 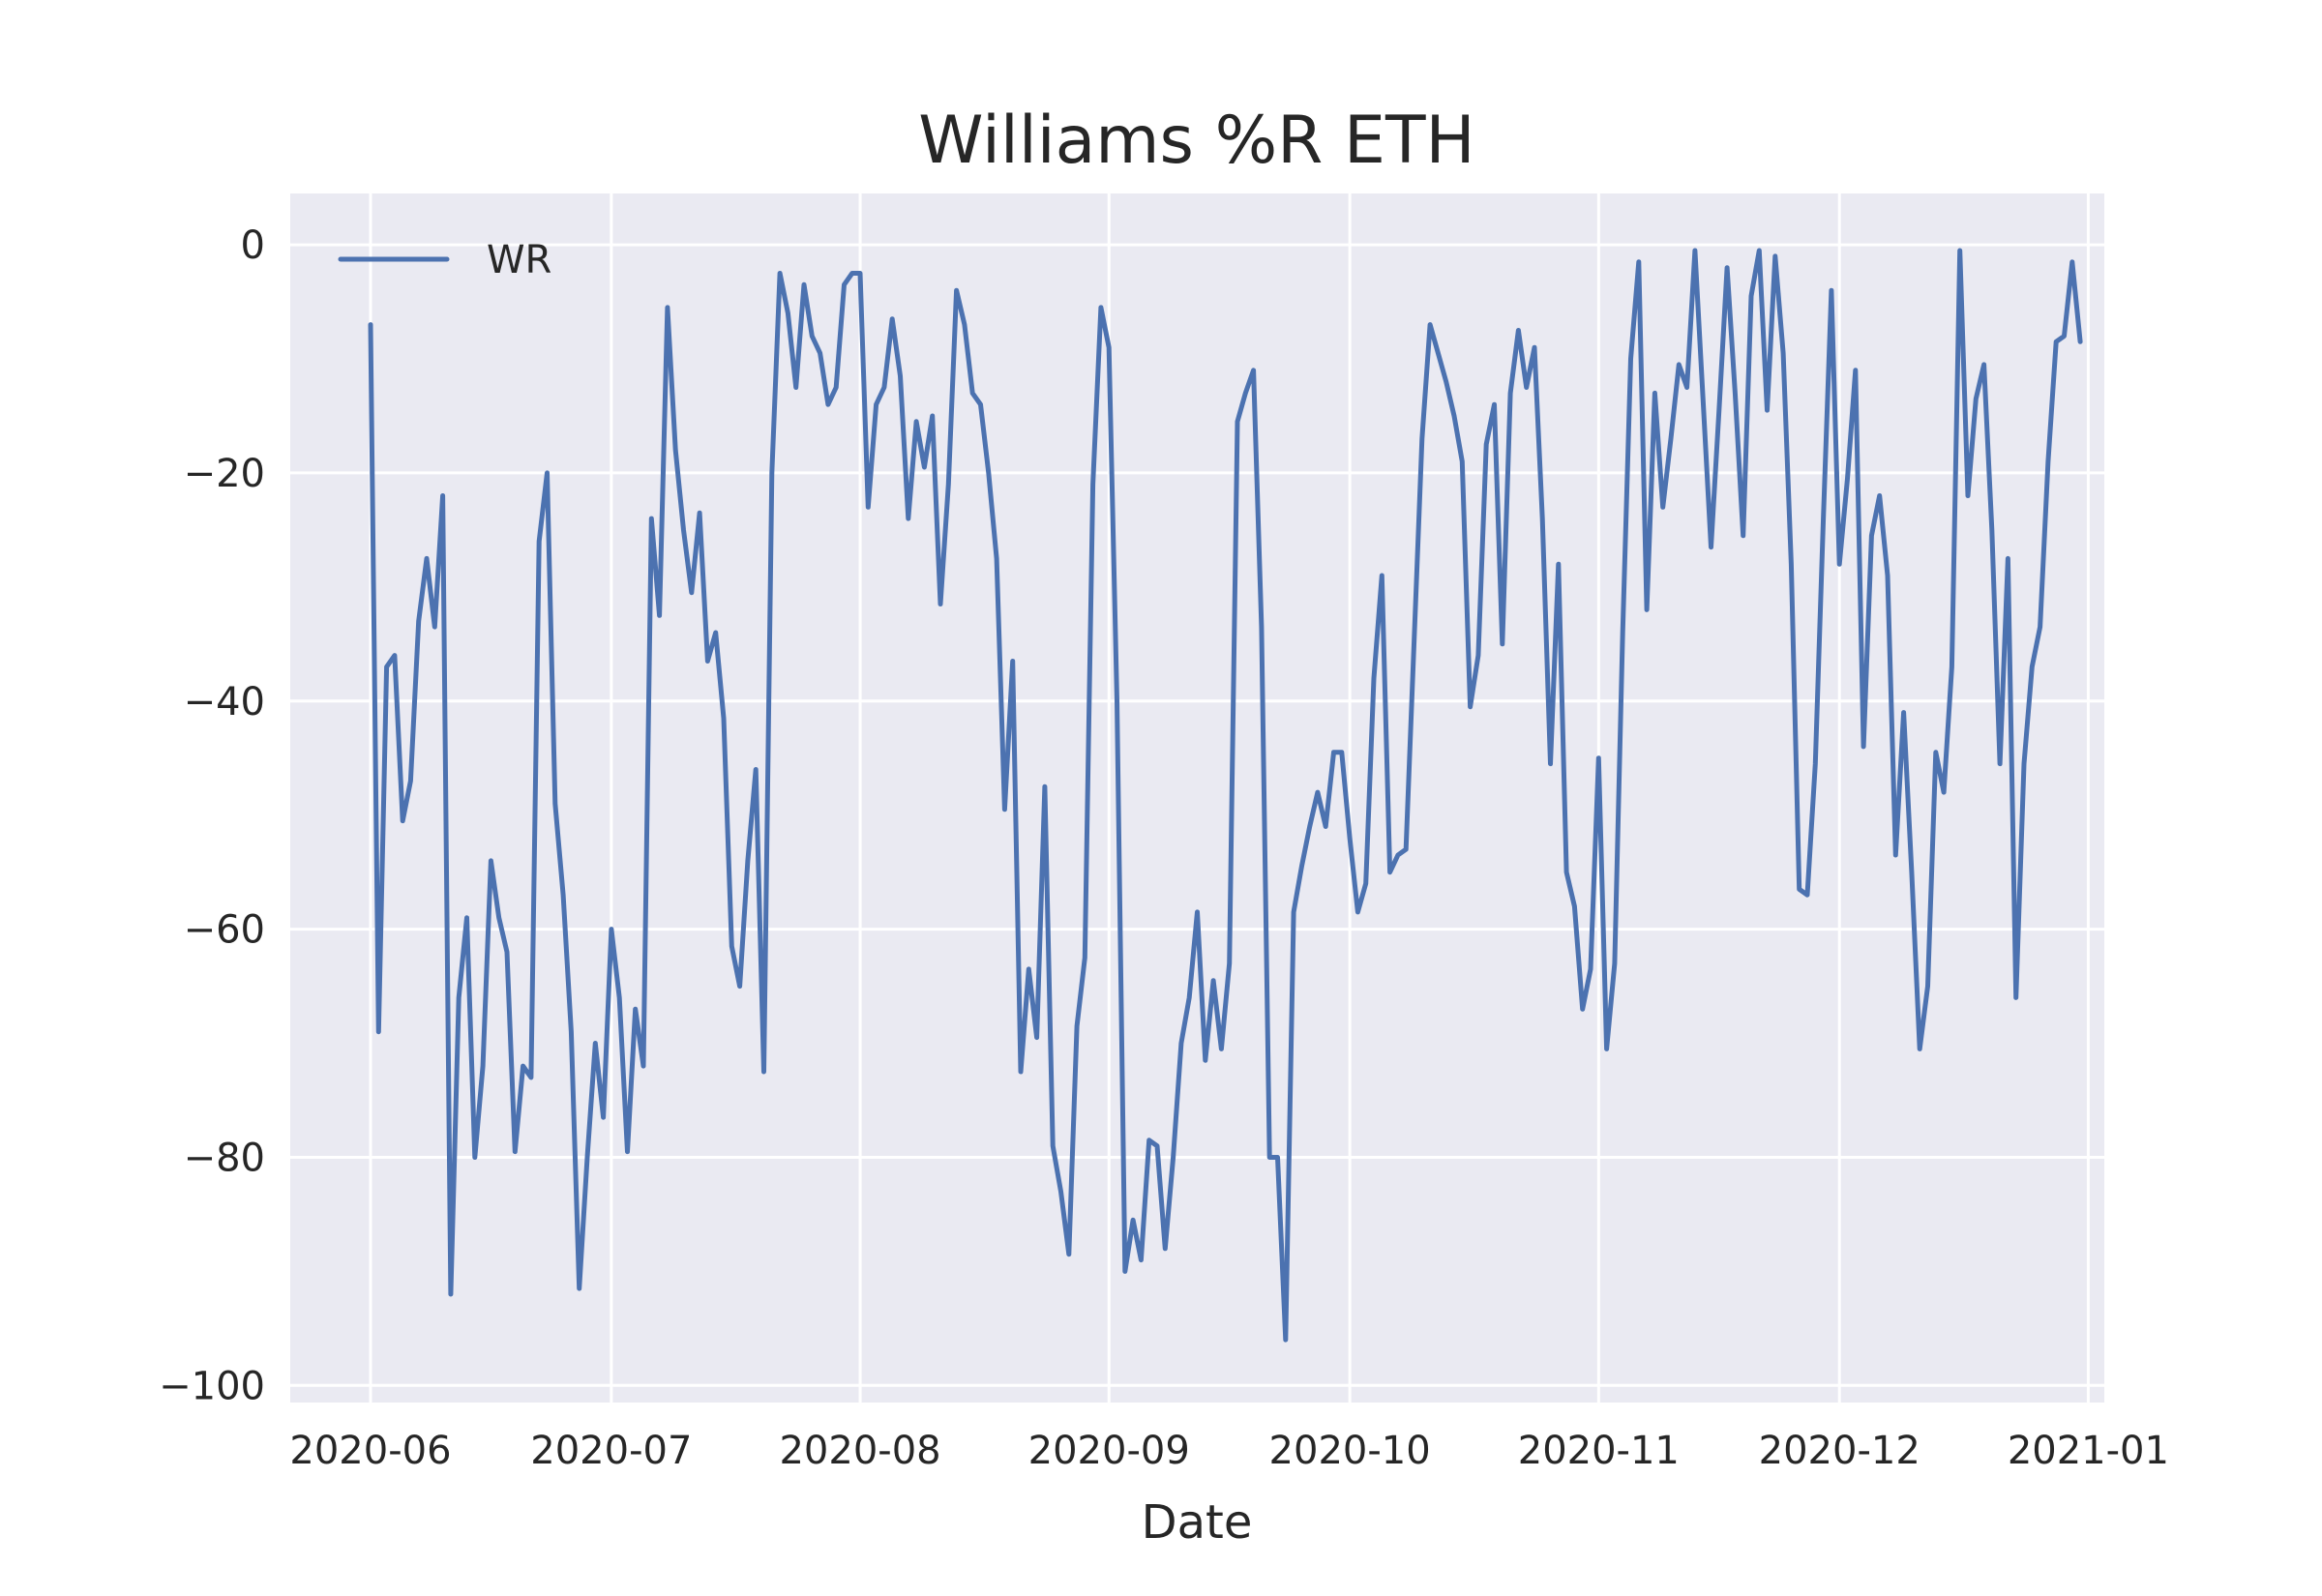 I want to click on x-tick-label: 2020-09, so click(x=1109, y=1451).